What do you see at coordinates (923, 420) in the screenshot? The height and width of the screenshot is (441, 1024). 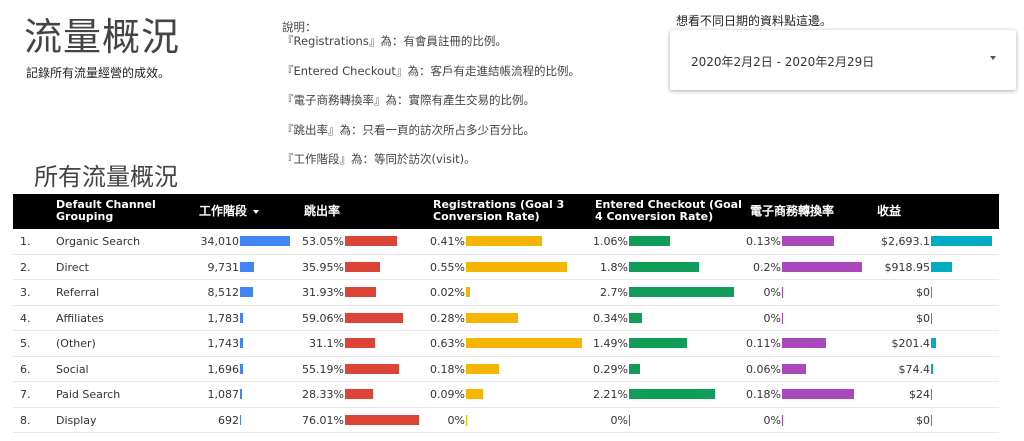 I see `cell-rev: $0` at bounding box center [923, 420].